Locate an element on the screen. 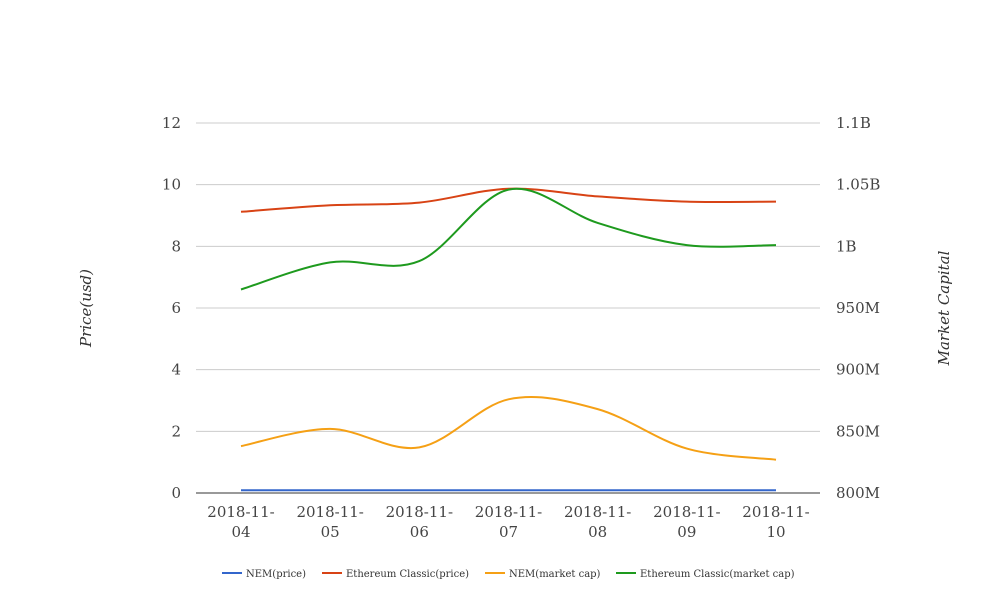  x-tick-label: 2018-11-09 is located at coordinates (686, 522).